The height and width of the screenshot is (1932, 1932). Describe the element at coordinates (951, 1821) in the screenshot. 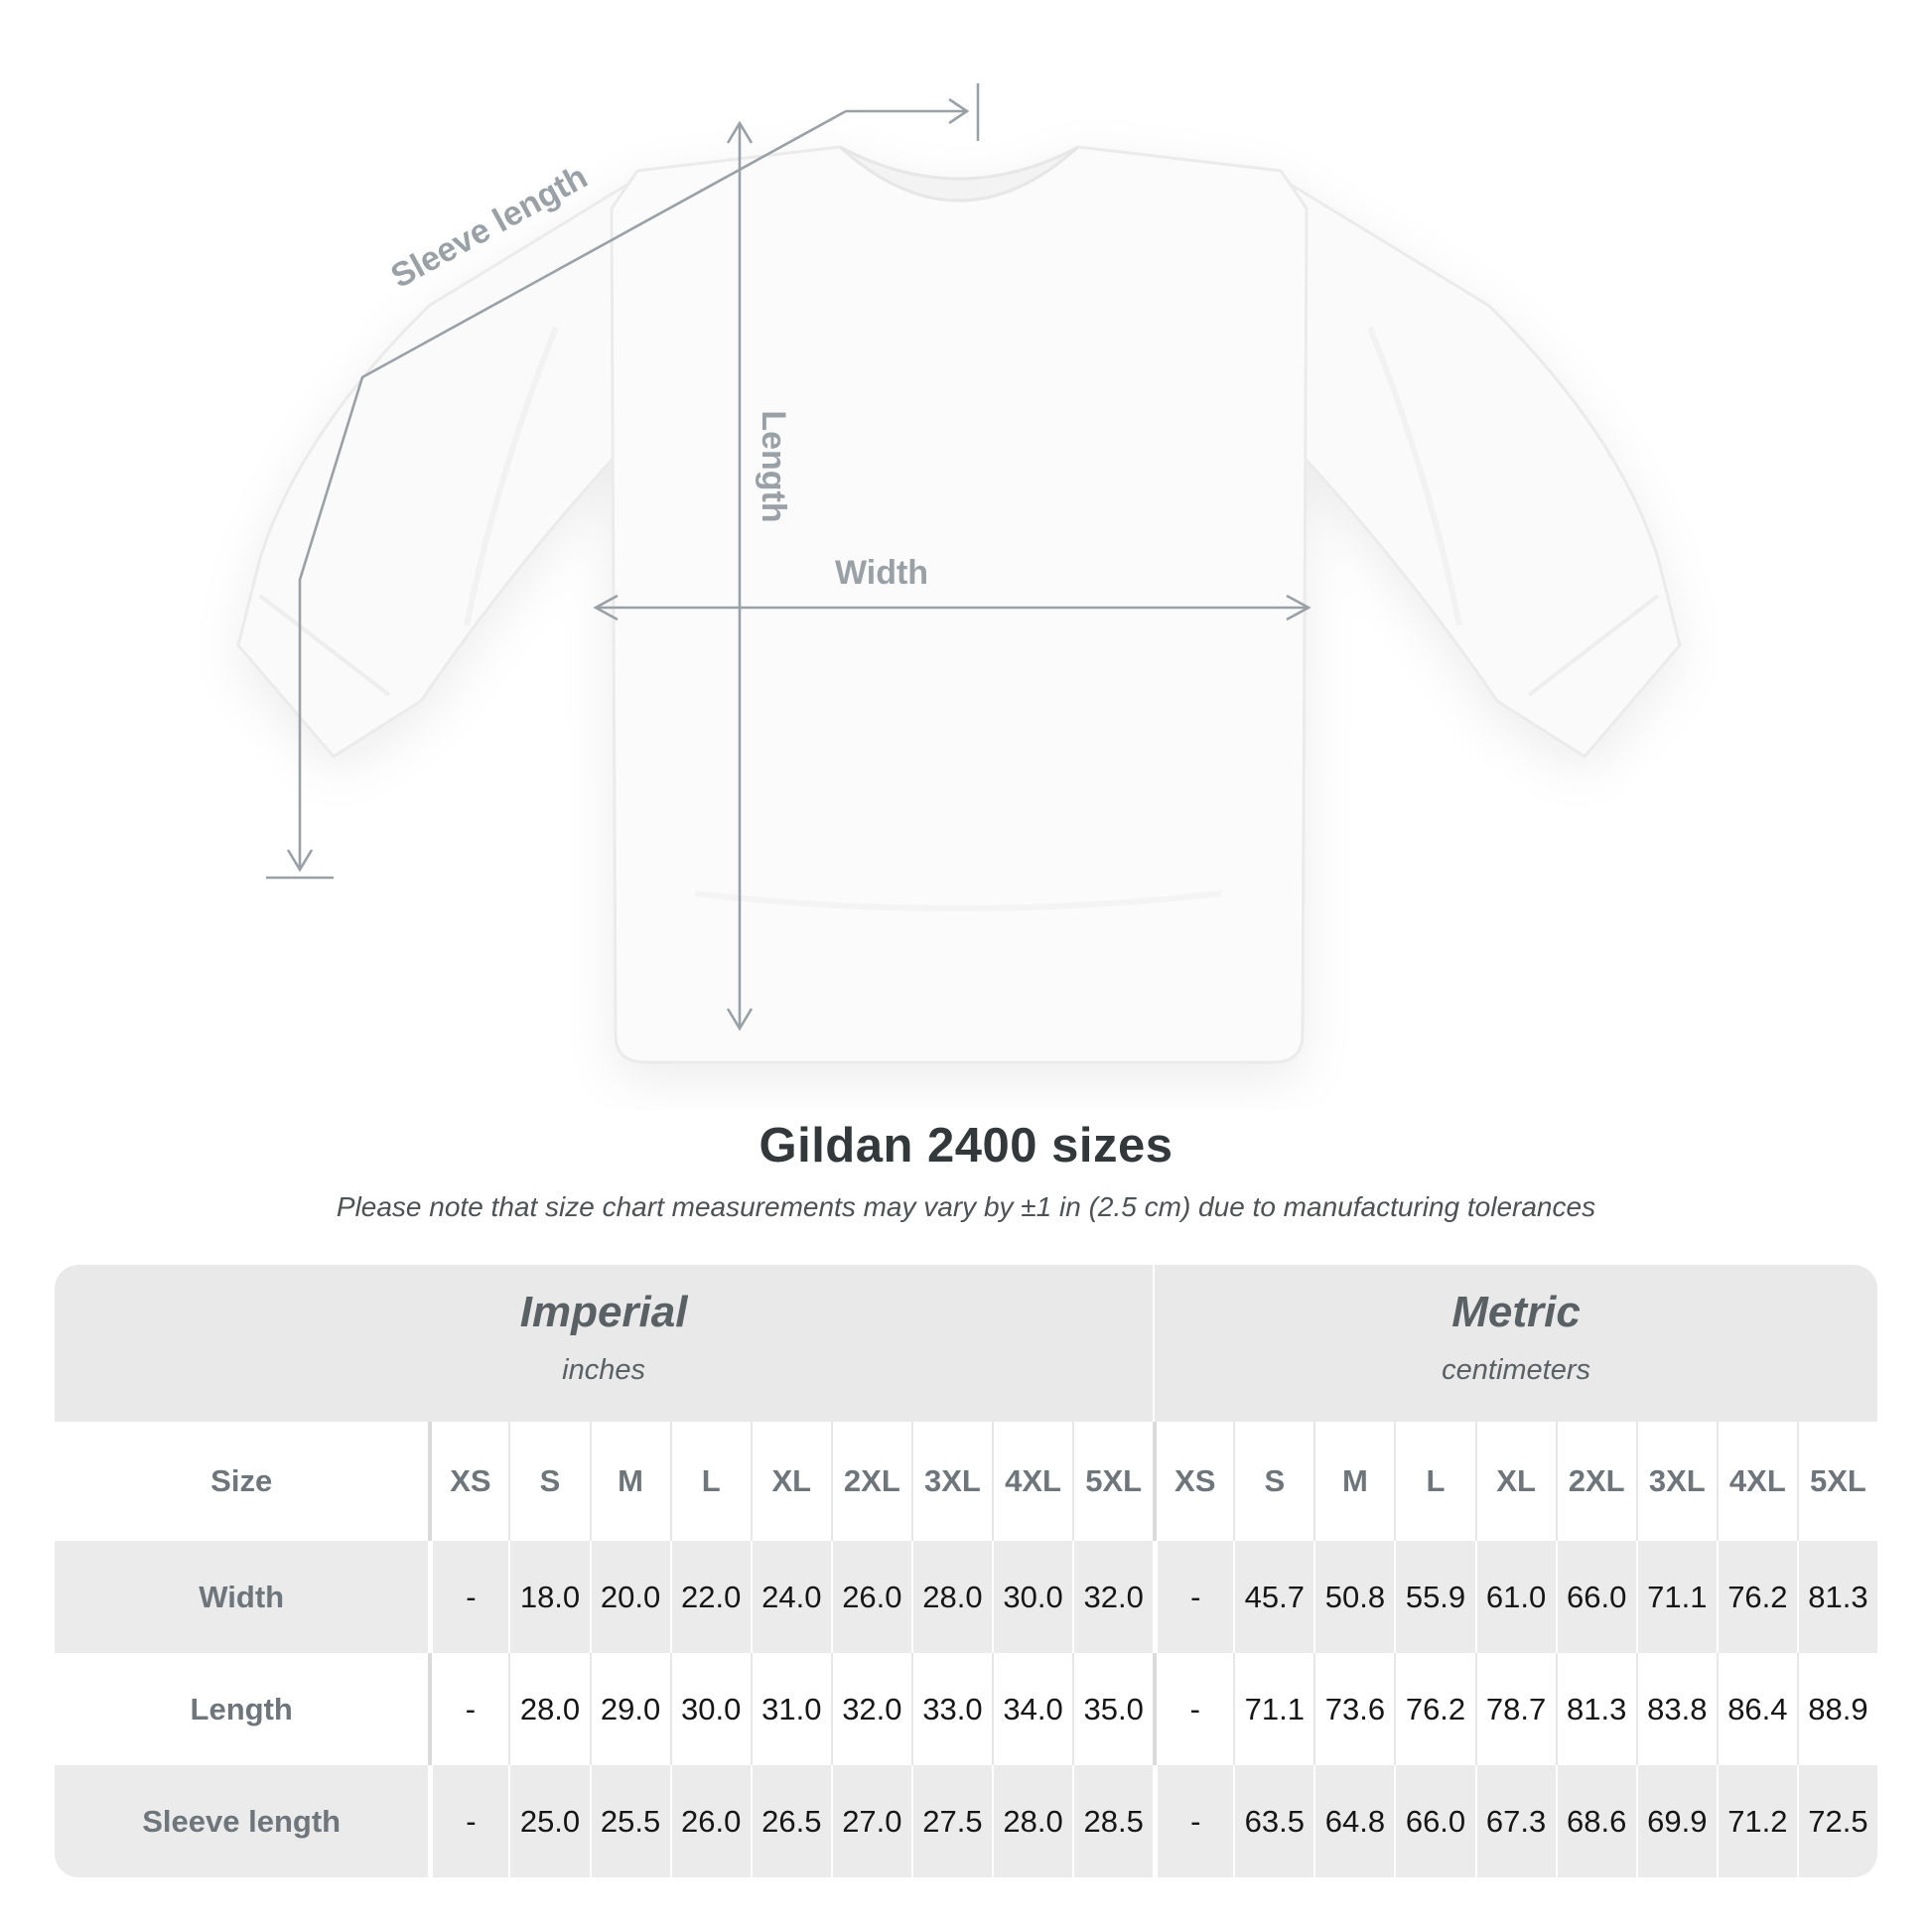

I see `table-cell: 27.5` at that location.